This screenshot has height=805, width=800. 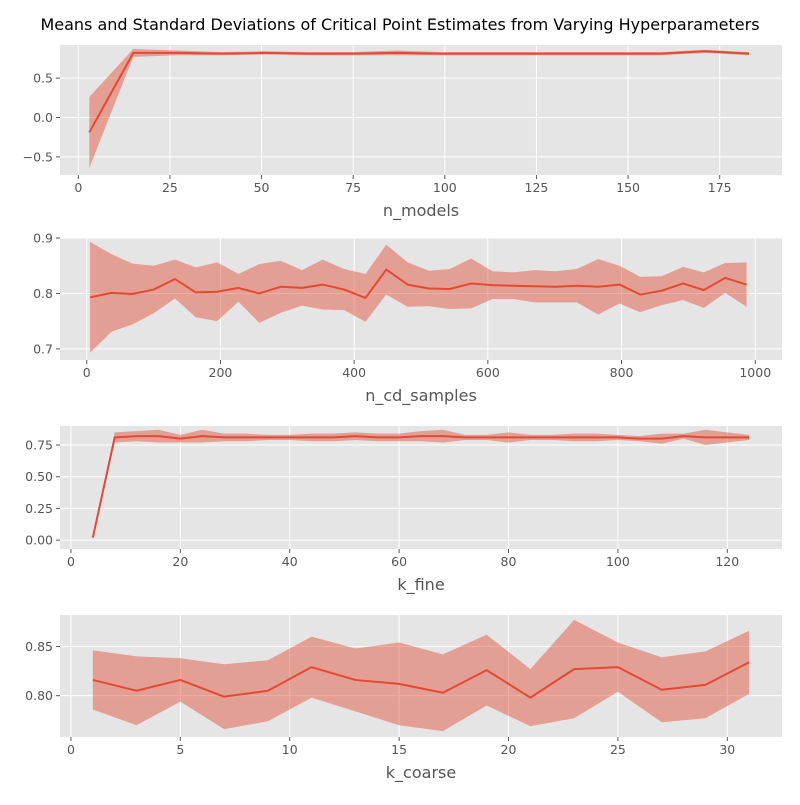 What do you see at coordinates (43, 293) in the screenshot?
I see `y-tick-label: 0.8` at bounding box center [43, 293].